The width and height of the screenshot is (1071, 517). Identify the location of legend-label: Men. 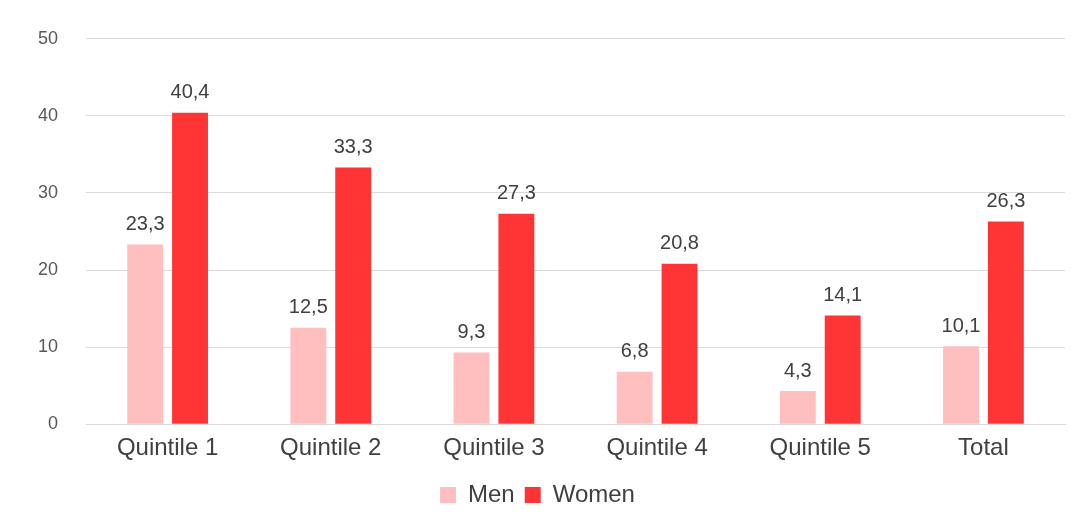
(491, 493).